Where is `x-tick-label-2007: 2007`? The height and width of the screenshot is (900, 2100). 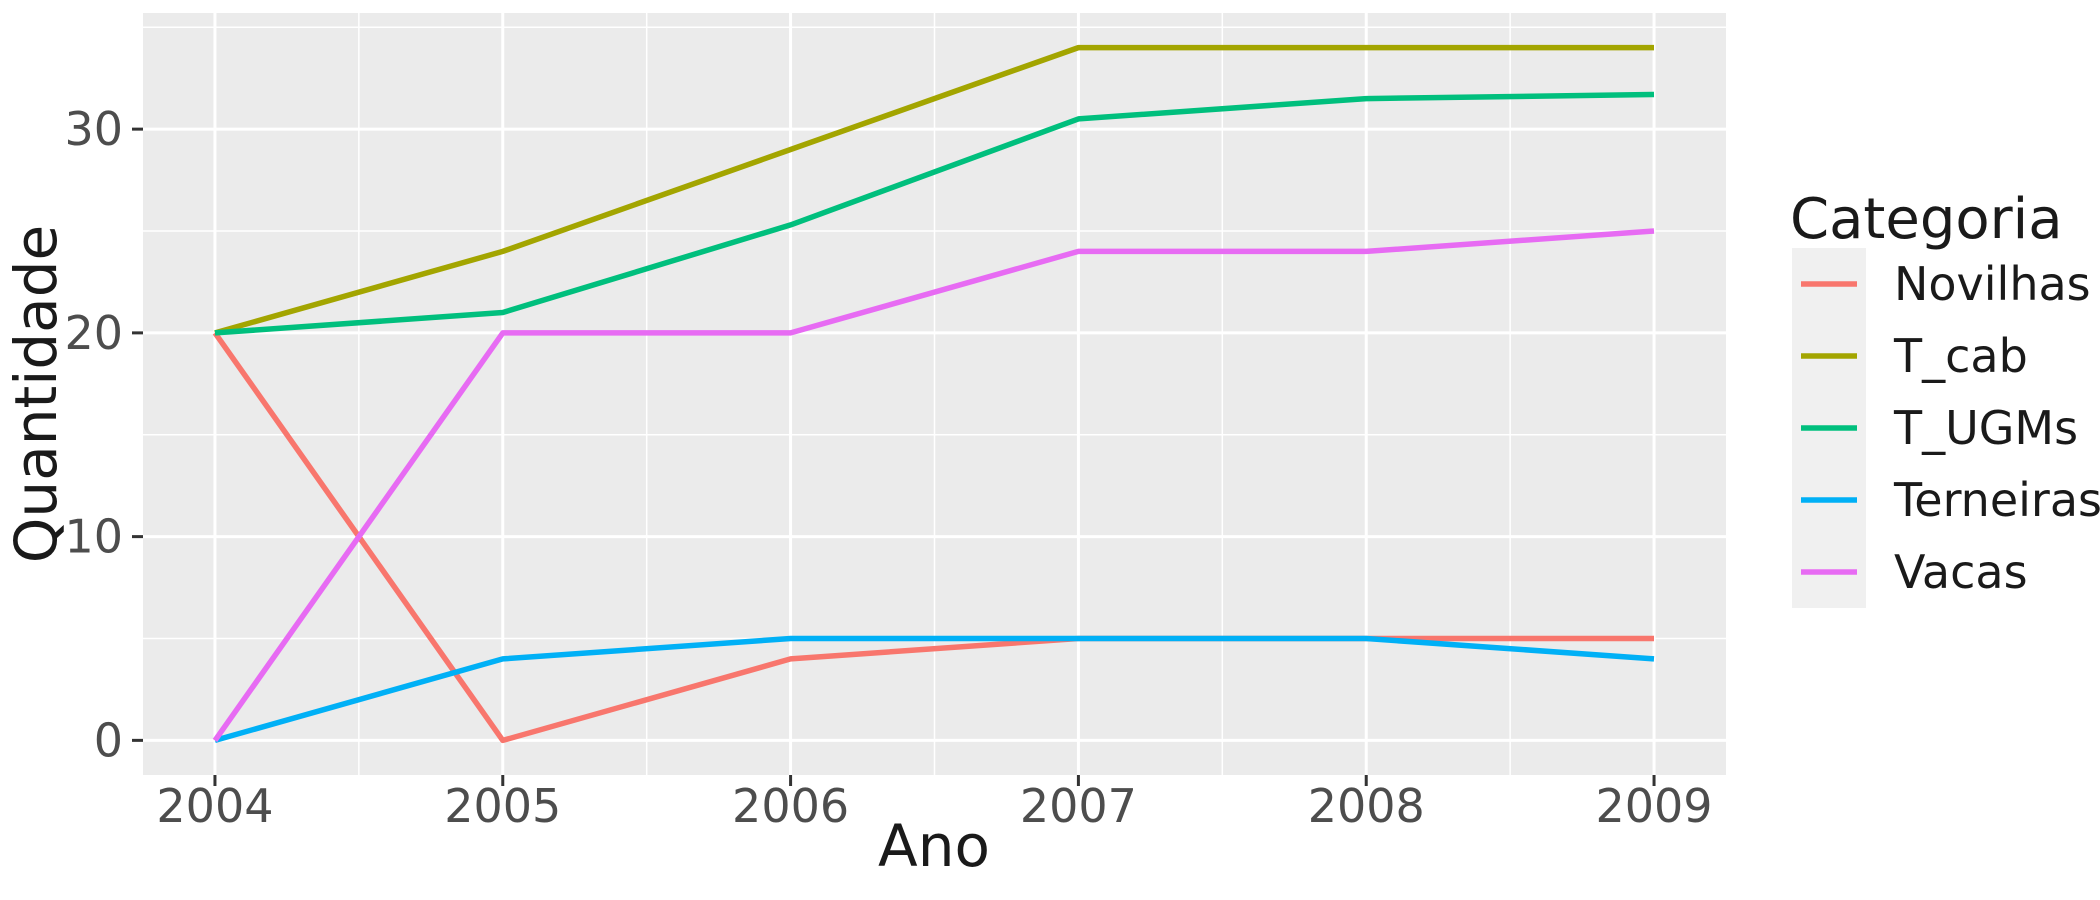 x-tick-label-2007: 2007 is located at coordinates (1078, 806).